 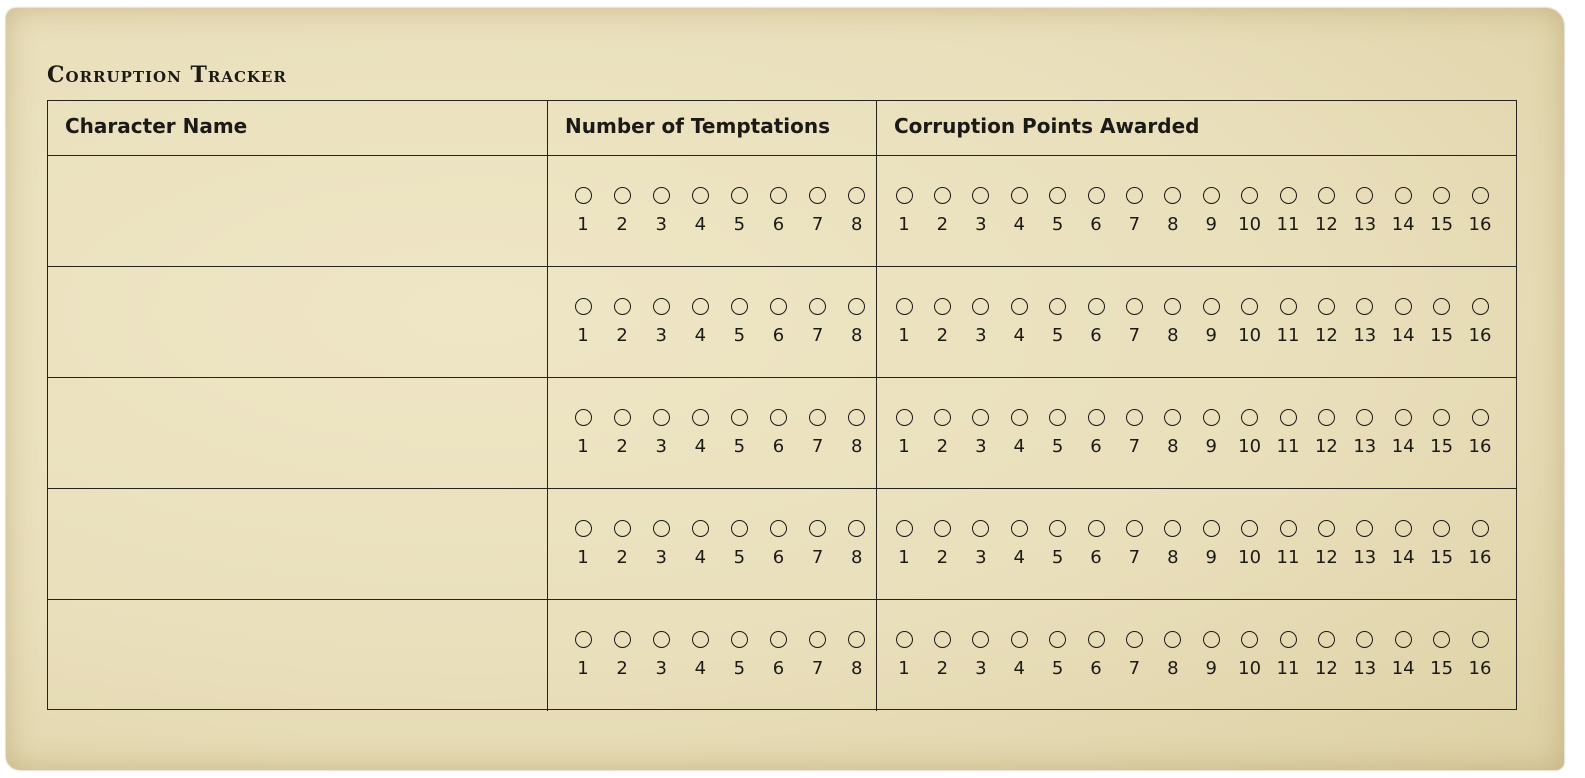 What do you see at coordinates (739, 322) in the screenshot?
I see `temptation-option: 5` at bounding box center [739, 322].